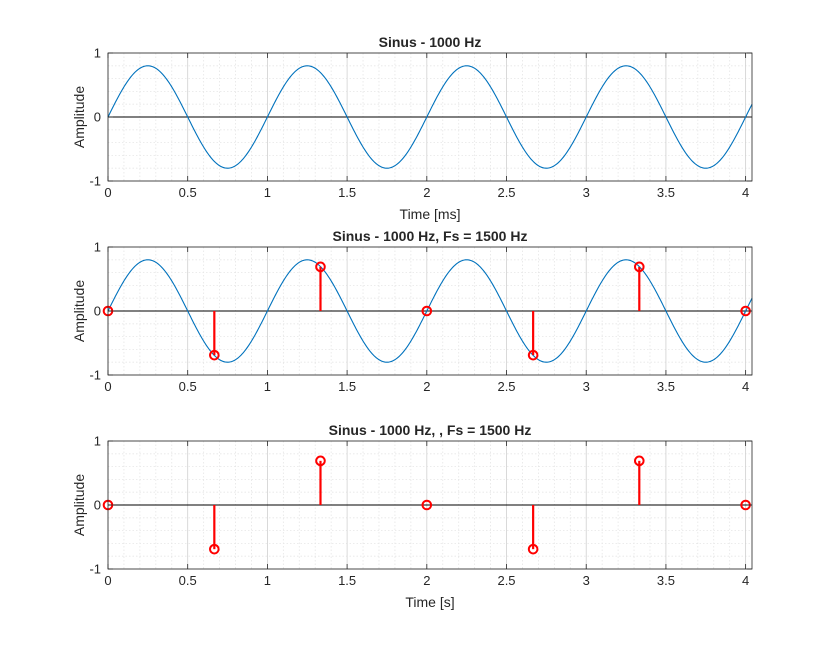 The image size is (832, 649). What do you see at coordinates (429, 602) in the screenshot?
I see `x-axis-label: Time [s]` at bounding box center [429, 602].